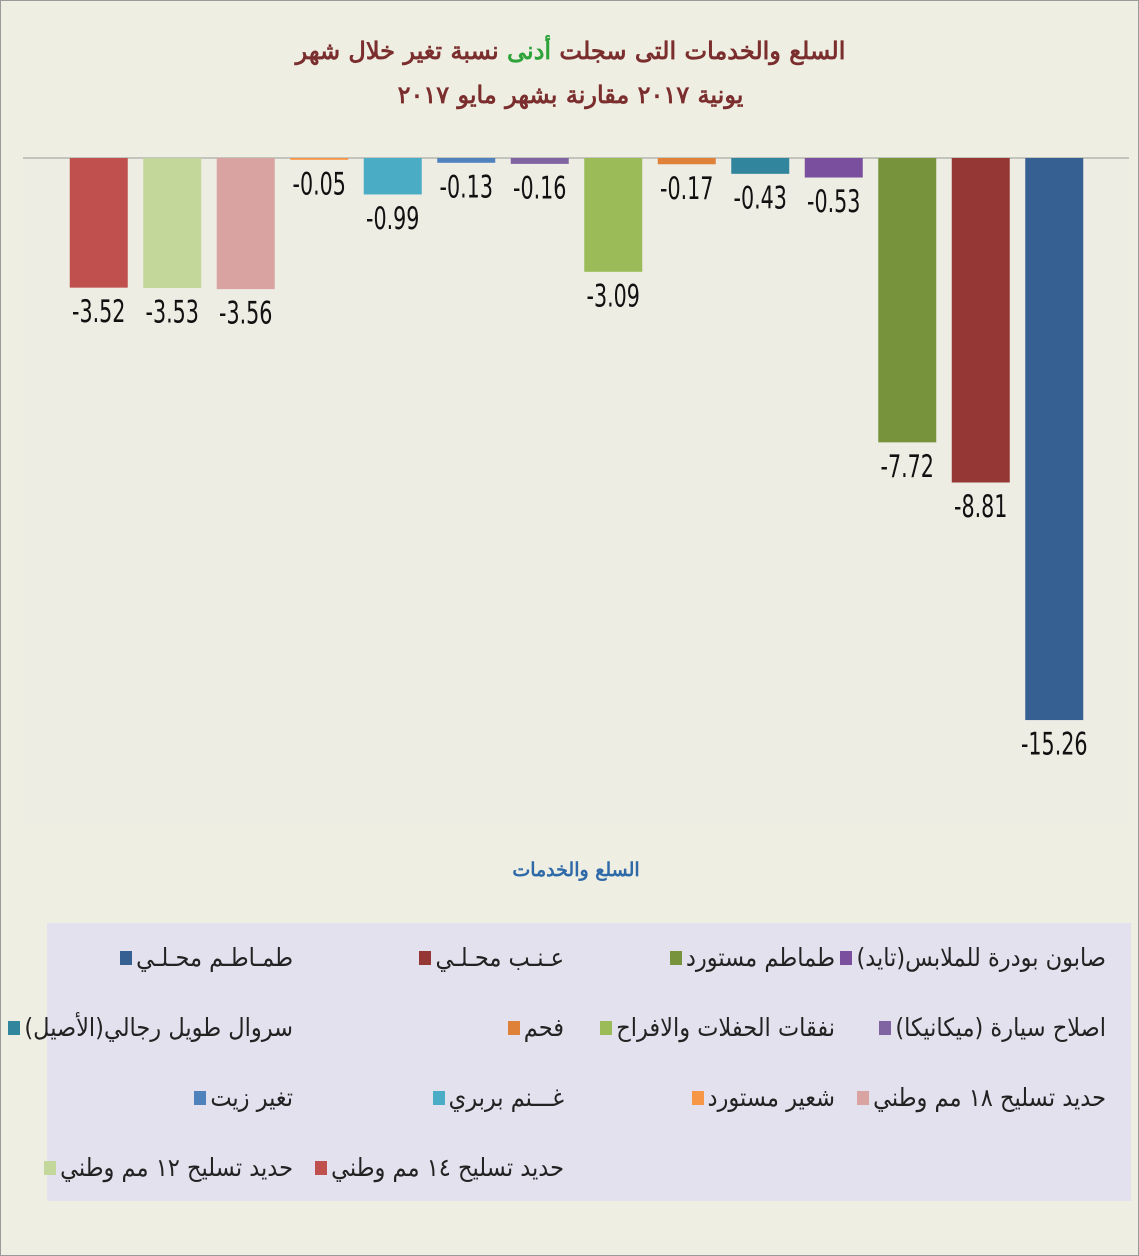 This screenshot has height=1256, width=1139. Describe the element at coordinates (981, 957) in the screenshot. I see `legend-label: صابون بودرة للملابس(تايد)` at that location.